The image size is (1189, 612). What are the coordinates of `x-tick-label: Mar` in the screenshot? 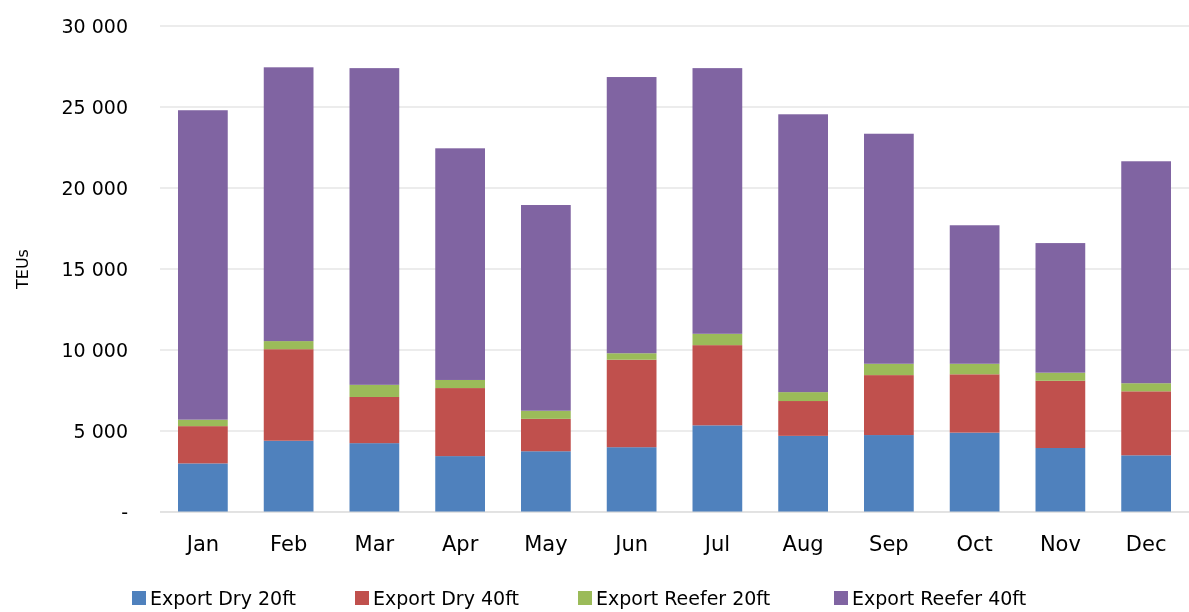 It's located at (374, 544).